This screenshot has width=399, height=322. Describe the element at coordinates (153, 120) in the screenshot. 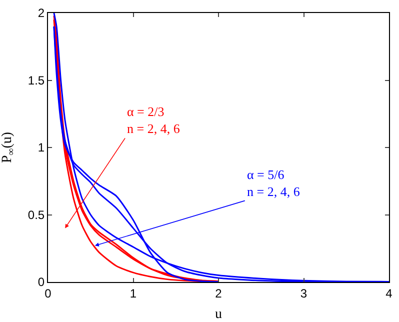

I see `annotation: α = 2/3 n = 2, 4, 6` at that location.